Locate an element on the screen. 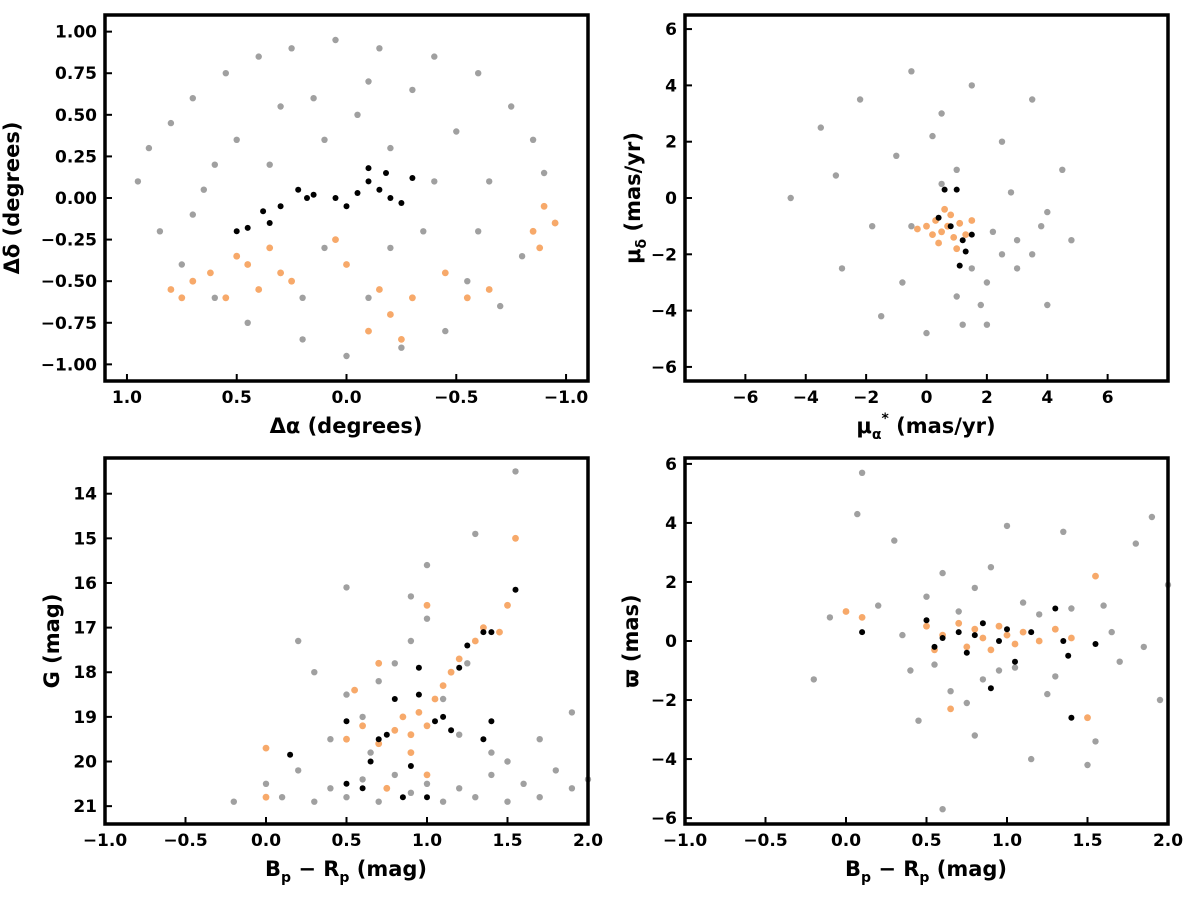 Image resolution: width=1200 pixels, height=900 pixels. pm-xlabel-rest: (mas/yr) is located at coordinates (942, 426).